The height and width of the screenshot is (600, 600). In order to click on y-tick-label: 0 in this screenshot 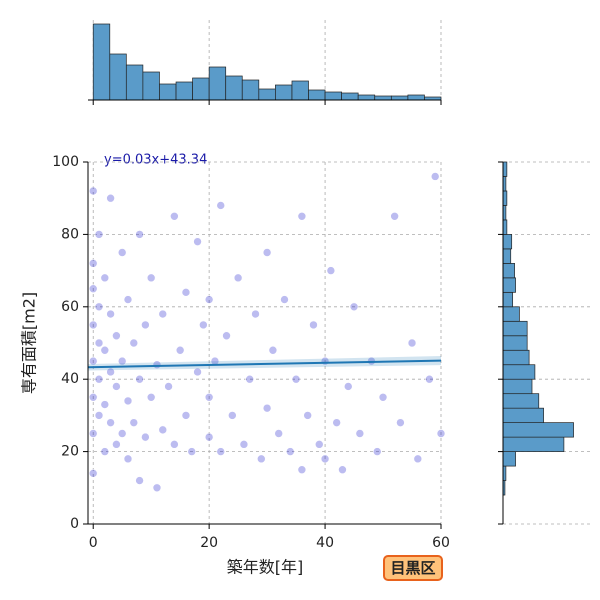, I will do `click(74, 524)`.